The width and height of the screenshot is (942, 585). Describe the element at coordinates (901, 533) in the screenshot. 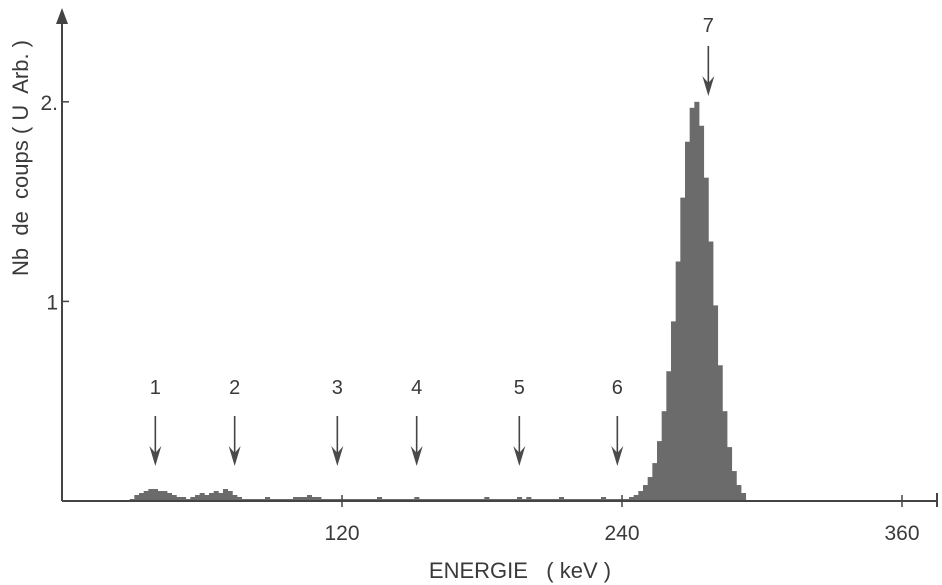

I see `x-tick-label: 360` at that location.